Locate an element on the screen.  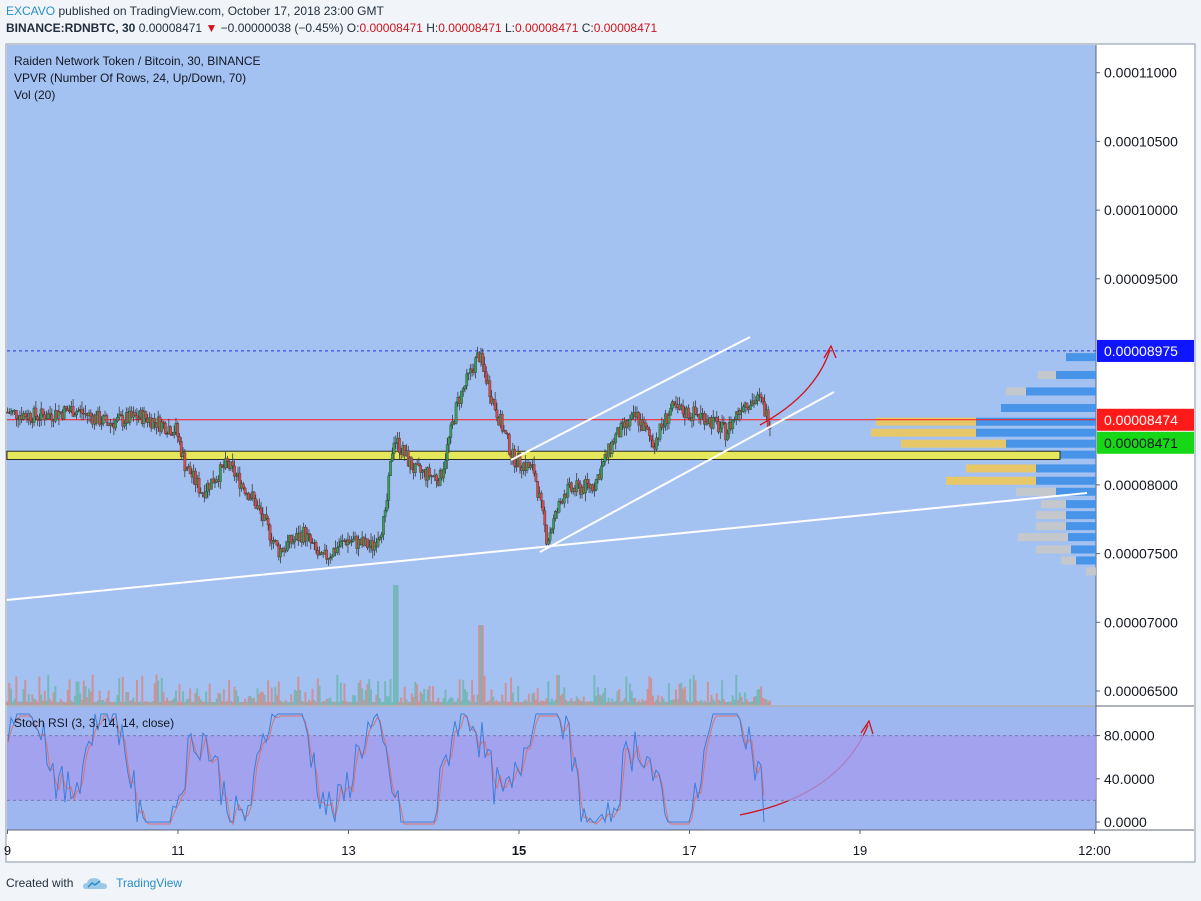
price-tick-label: 0.00006500 is located at coordinates (1141, 691).